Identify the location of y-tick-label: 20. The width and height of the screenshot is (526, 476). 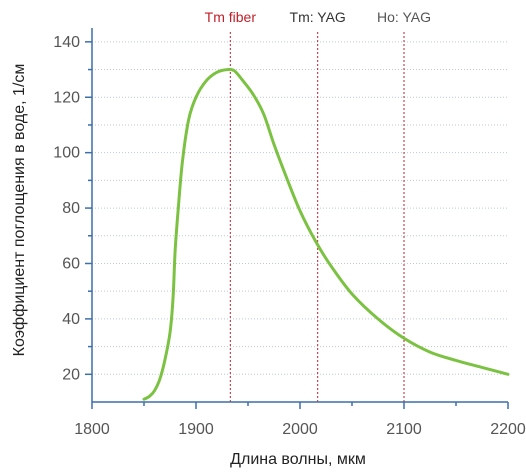
(71, 374).